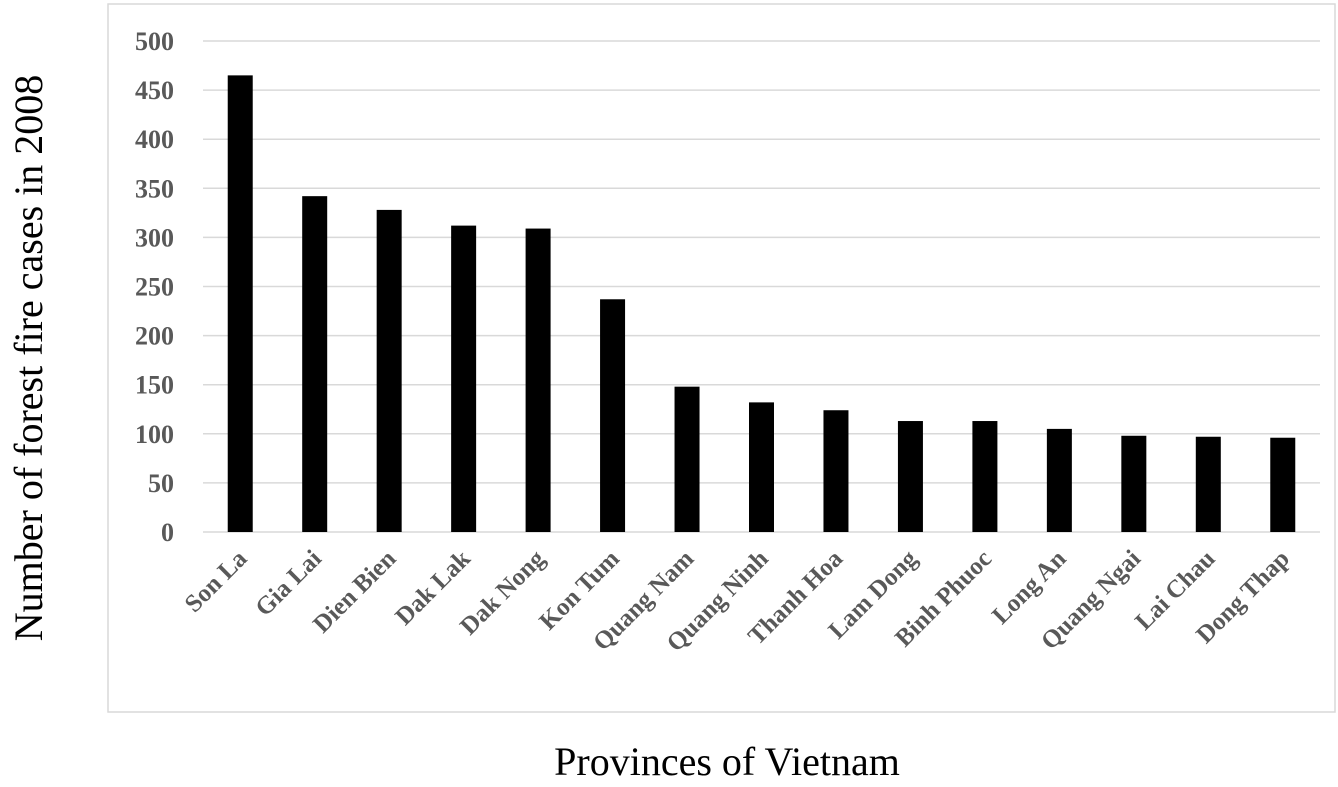  What do you see at coordinates (167, 532) in the screenshot?
I see `y-tick-label: 0` at bounding box center [167, 532].